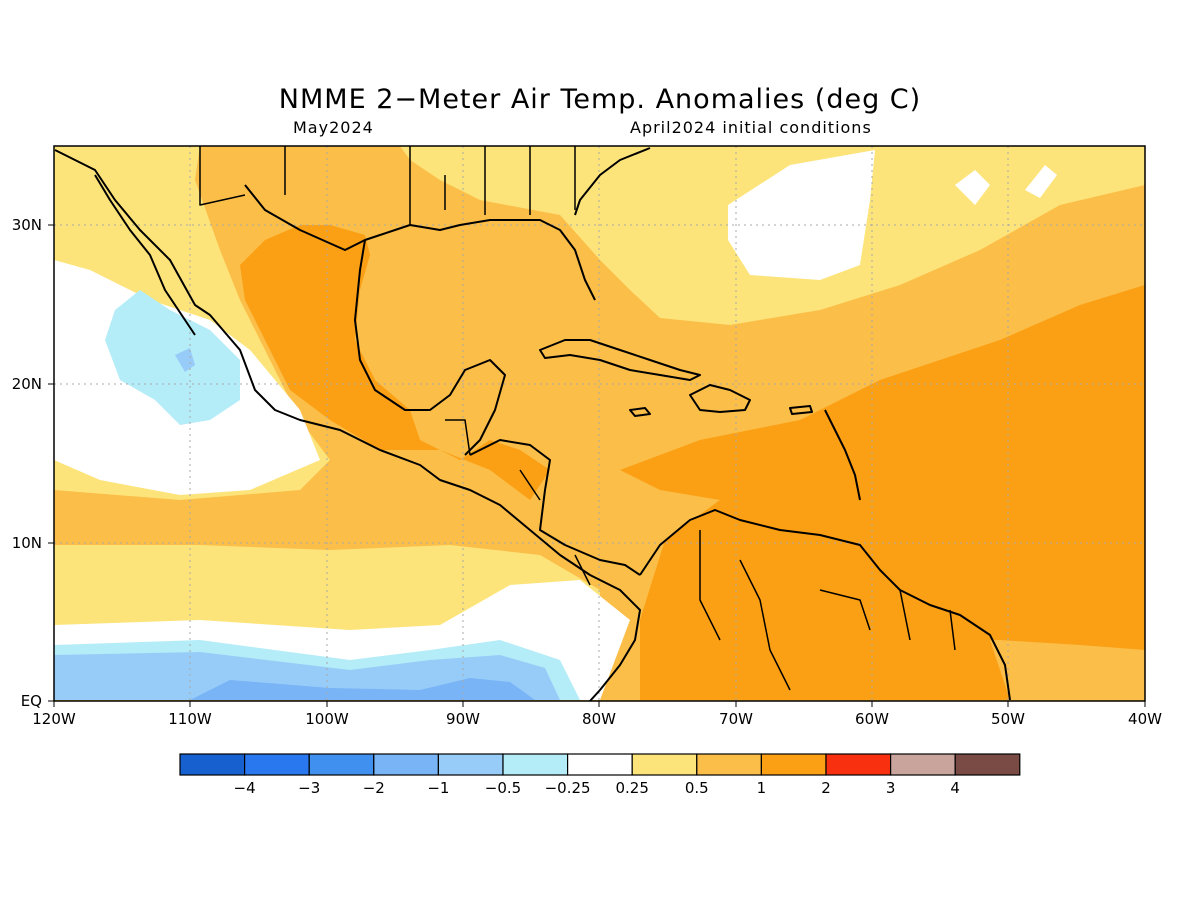 The width and height of the screenshot is (1200, 900). I want to click on shade-neg-1-south, so click(362, 689).